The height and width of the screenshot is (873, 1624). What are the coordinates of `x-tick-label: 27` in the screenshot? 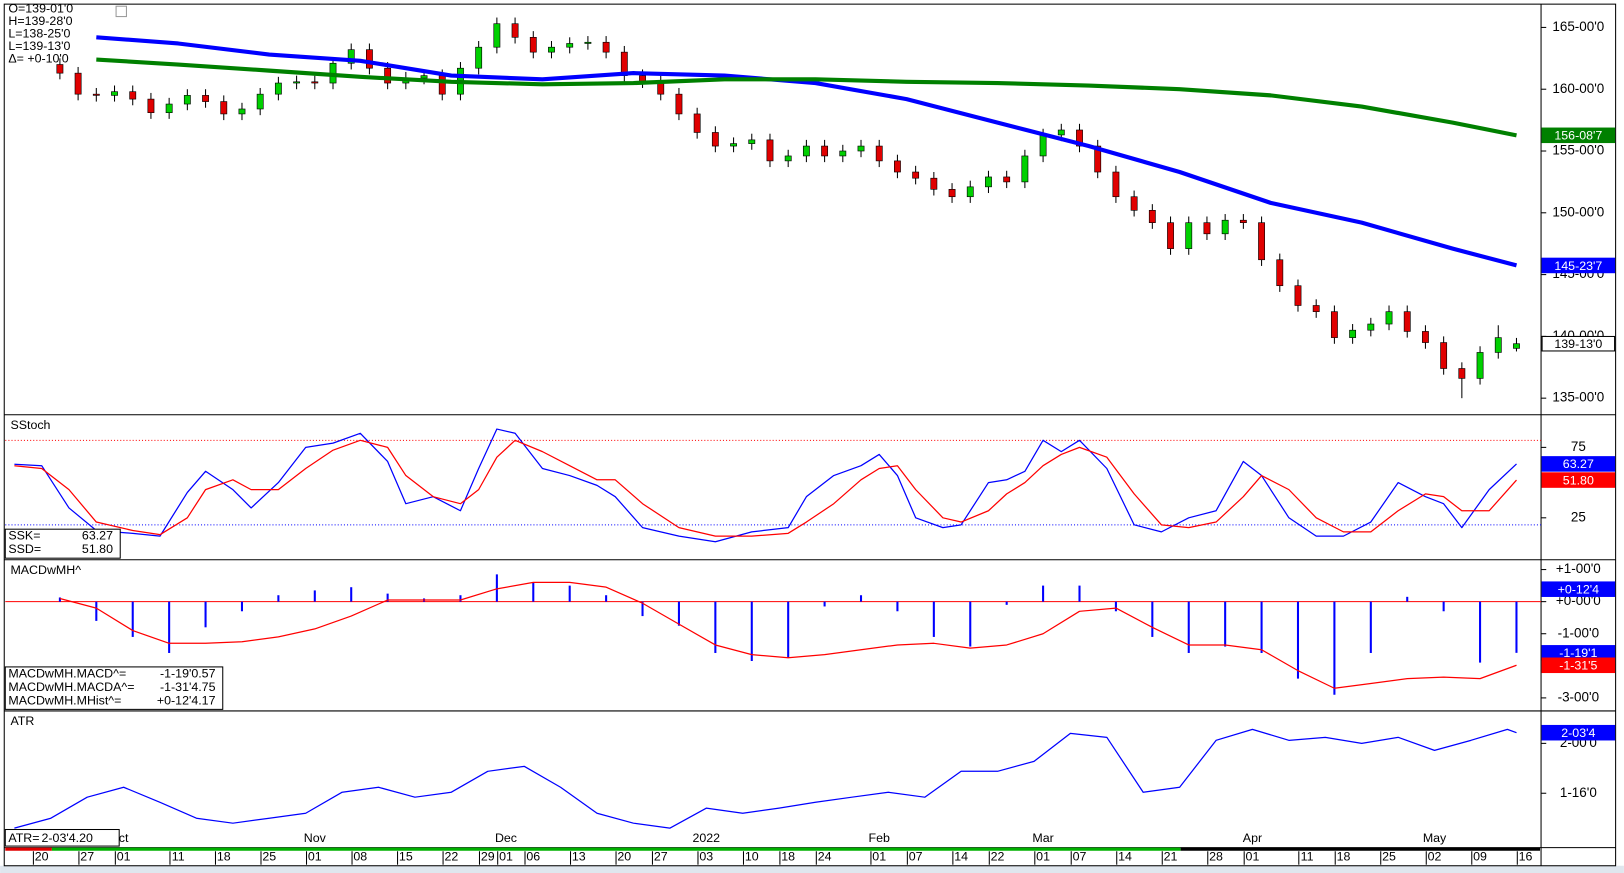 It's located at (661, 857).